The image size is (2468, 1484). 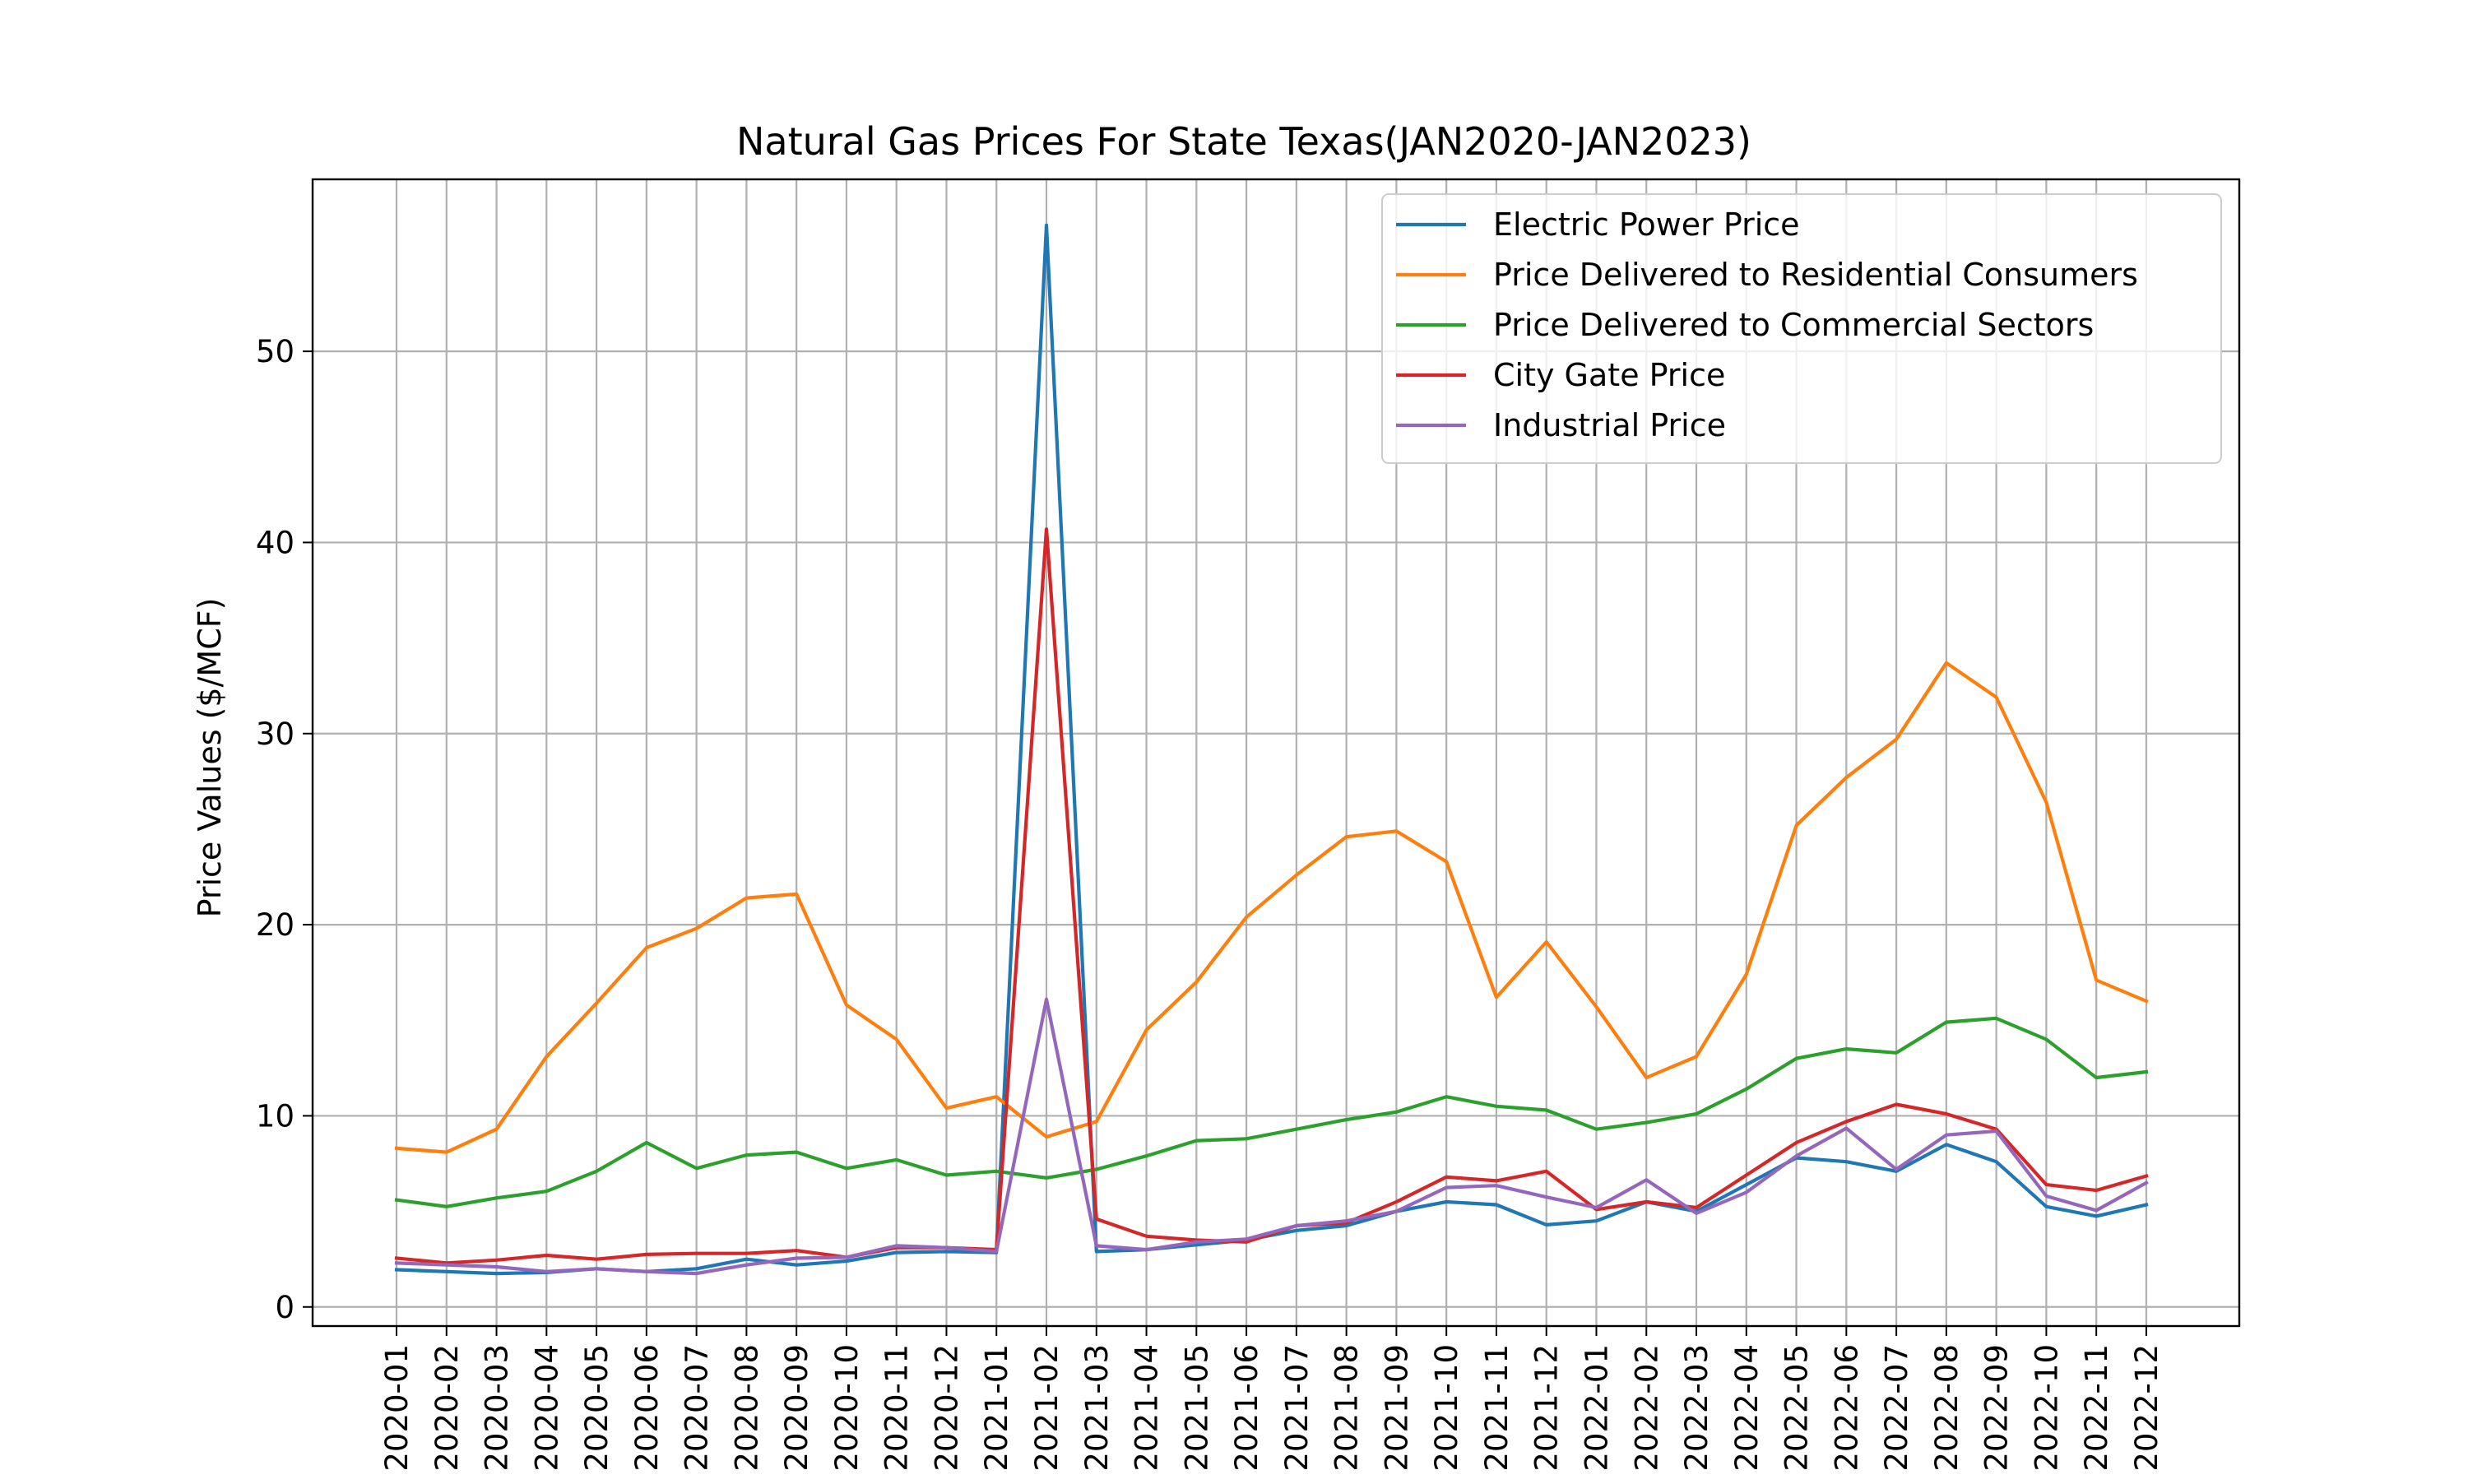 I want to click on x-tick-label: 2021-12, so click(x=1547, y=1408).